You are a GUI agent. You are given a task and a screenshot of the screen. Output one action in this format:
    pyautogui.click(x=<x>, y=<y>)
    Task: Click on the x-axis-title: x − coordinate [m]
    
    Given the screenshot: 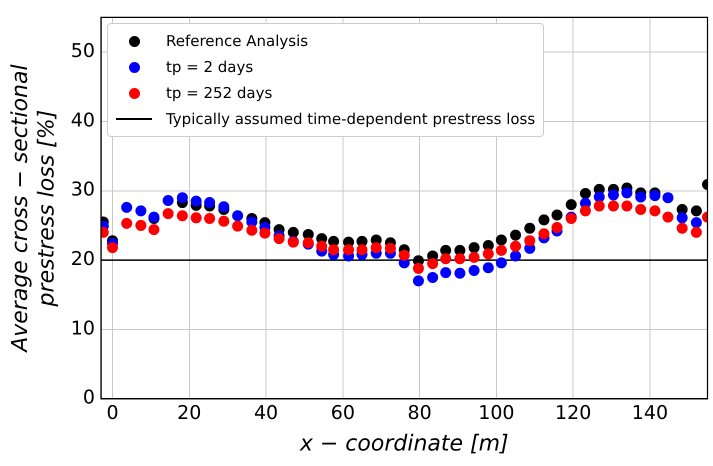 What is the action you would take?
    pyautogui.click(x=403, y=444)
    